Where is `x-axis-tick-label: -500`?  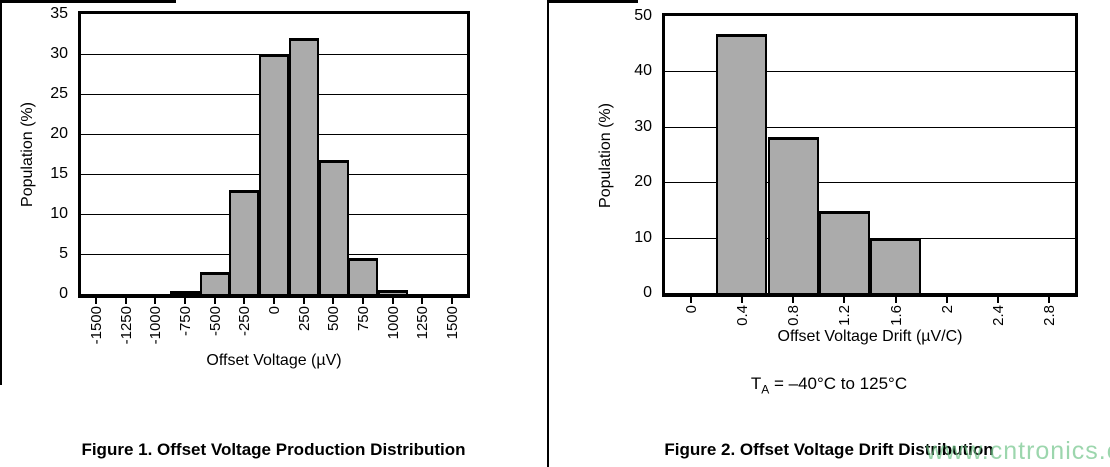 x-axis-tick-label: -500 is located at coordinates (215, 321).